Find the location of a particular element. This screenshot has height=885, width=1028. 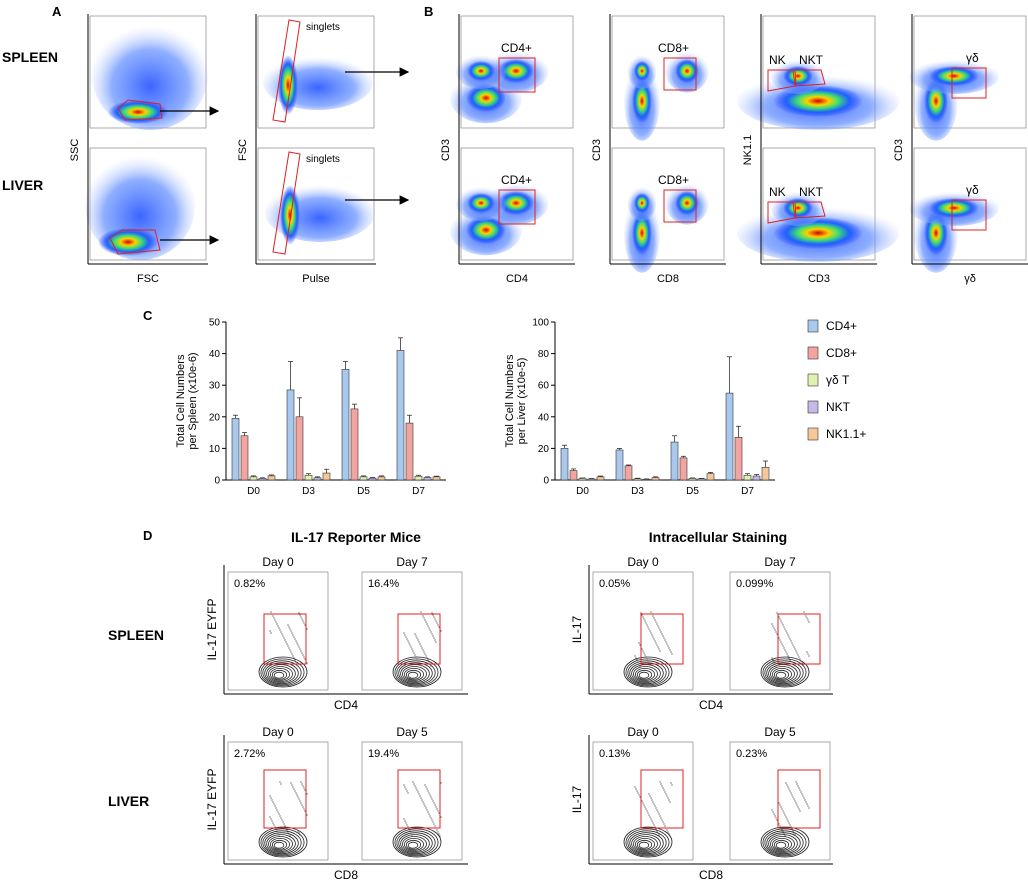

gate-label: CD8+ is located at coordinates (673, 48).